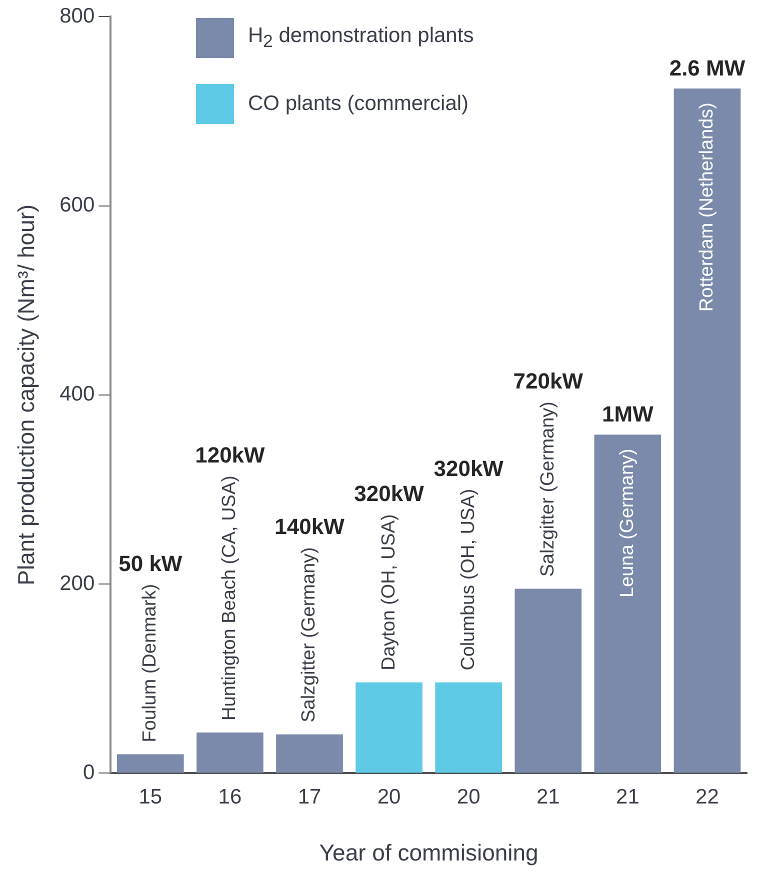 This screenshot has height=882, width=761. What do you see at coordinates (628, 414) in the screenshot?
I see `annotation: 1MW` at bounding box center [628, 414].